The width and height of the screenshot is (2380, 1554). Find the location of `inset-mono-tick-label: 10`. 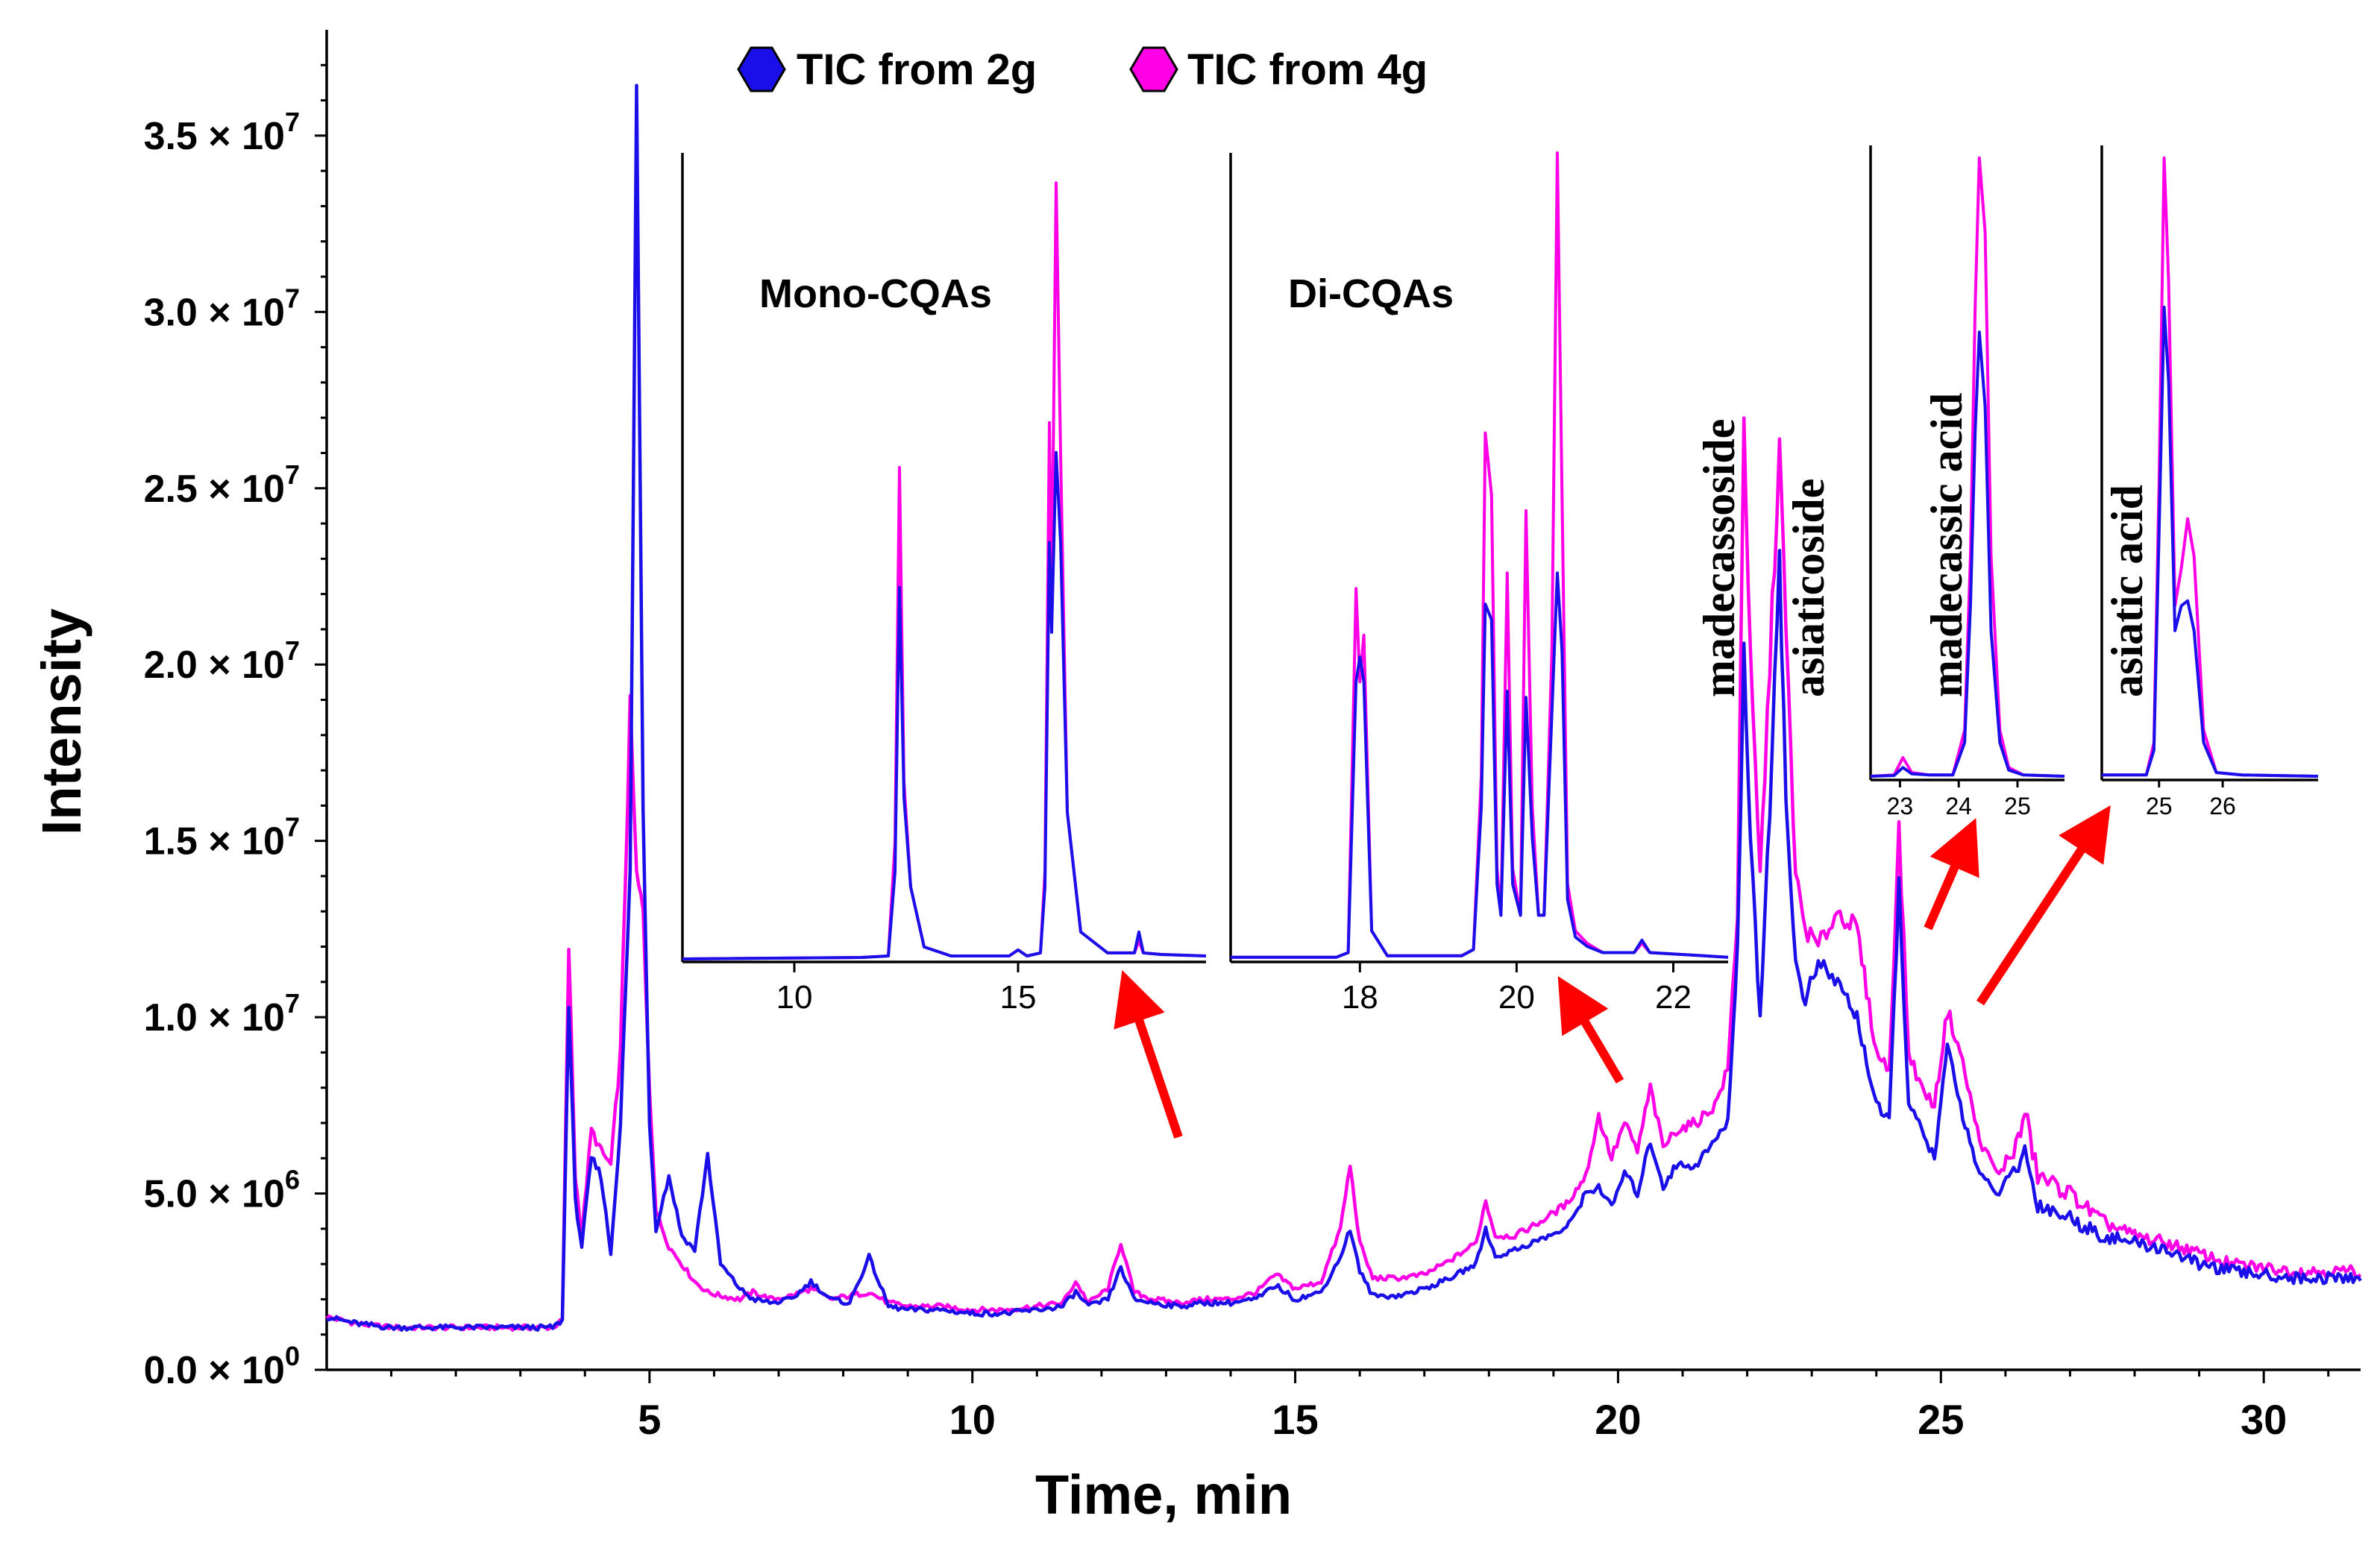

inset-mono-tick-label: 10 is located at coordinates (794, 998).